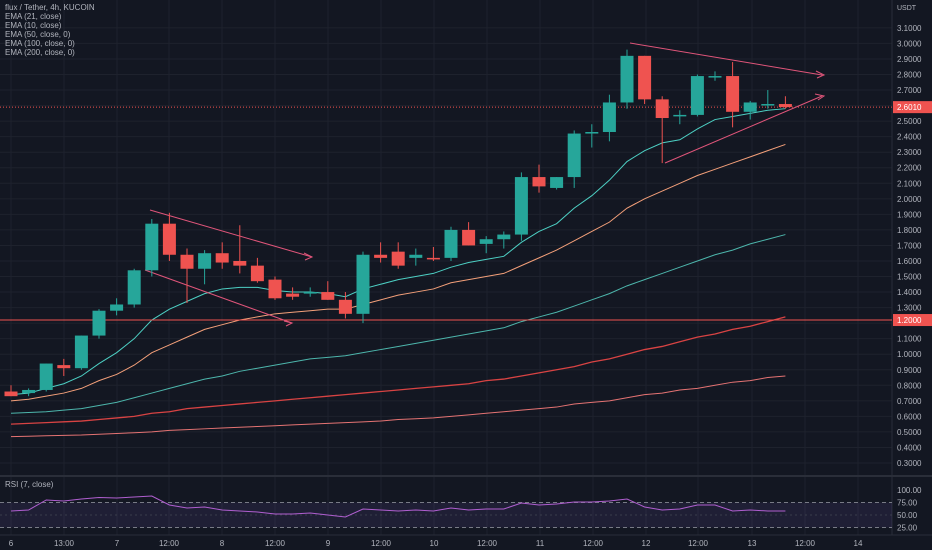  I want to click on rsi-title: RSI (7, close), so click(29, 484).